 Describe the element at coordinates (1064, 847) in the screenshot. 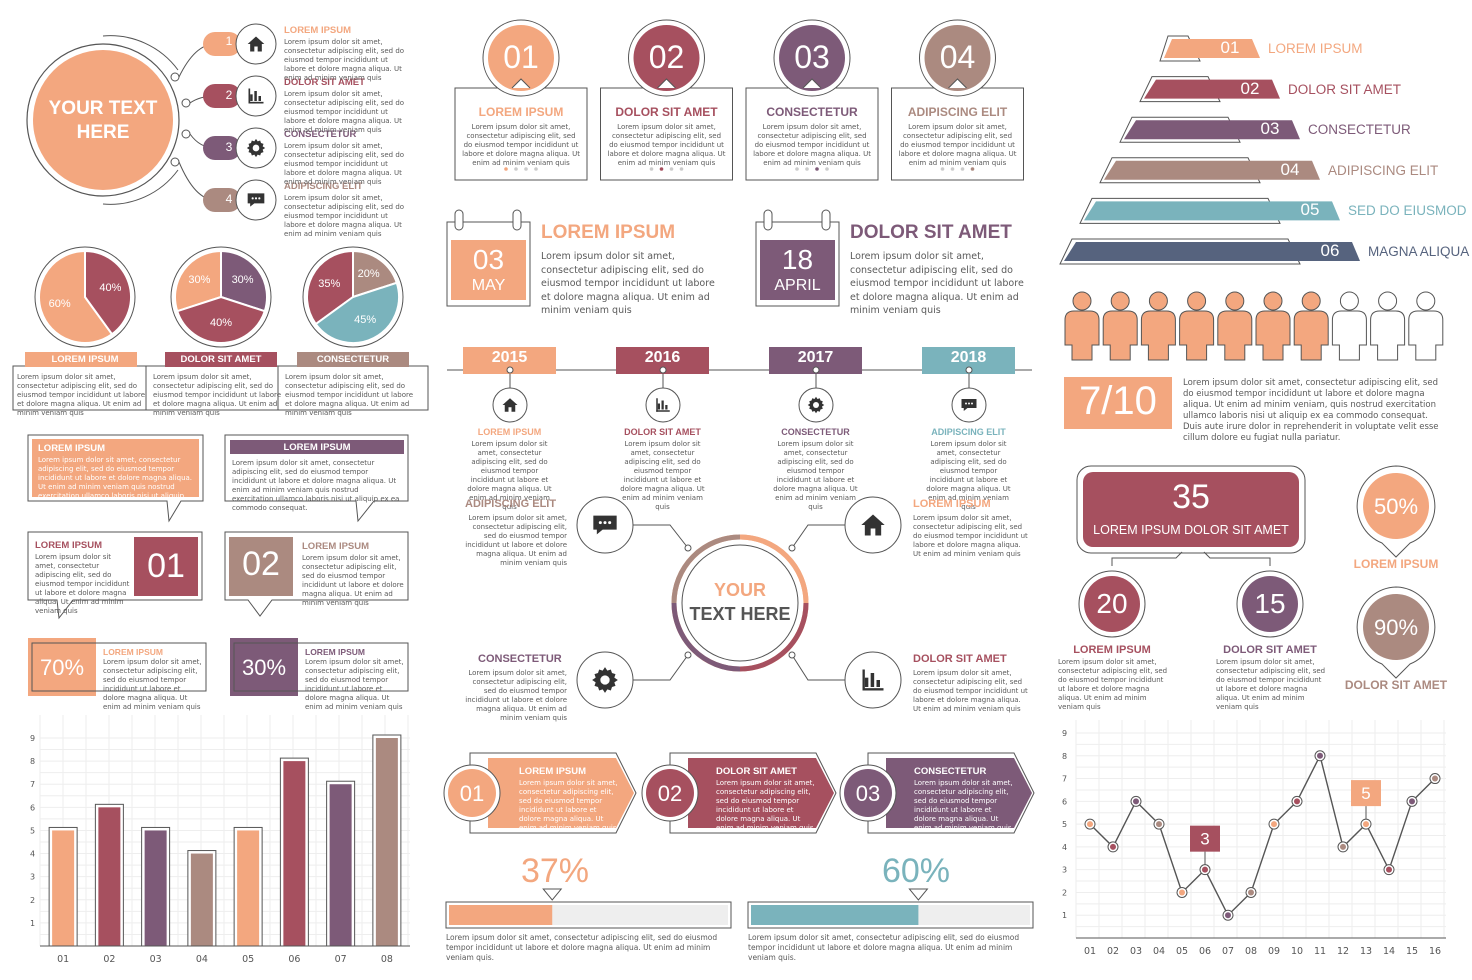

I see `line-chart-ytick: 4` at that location.